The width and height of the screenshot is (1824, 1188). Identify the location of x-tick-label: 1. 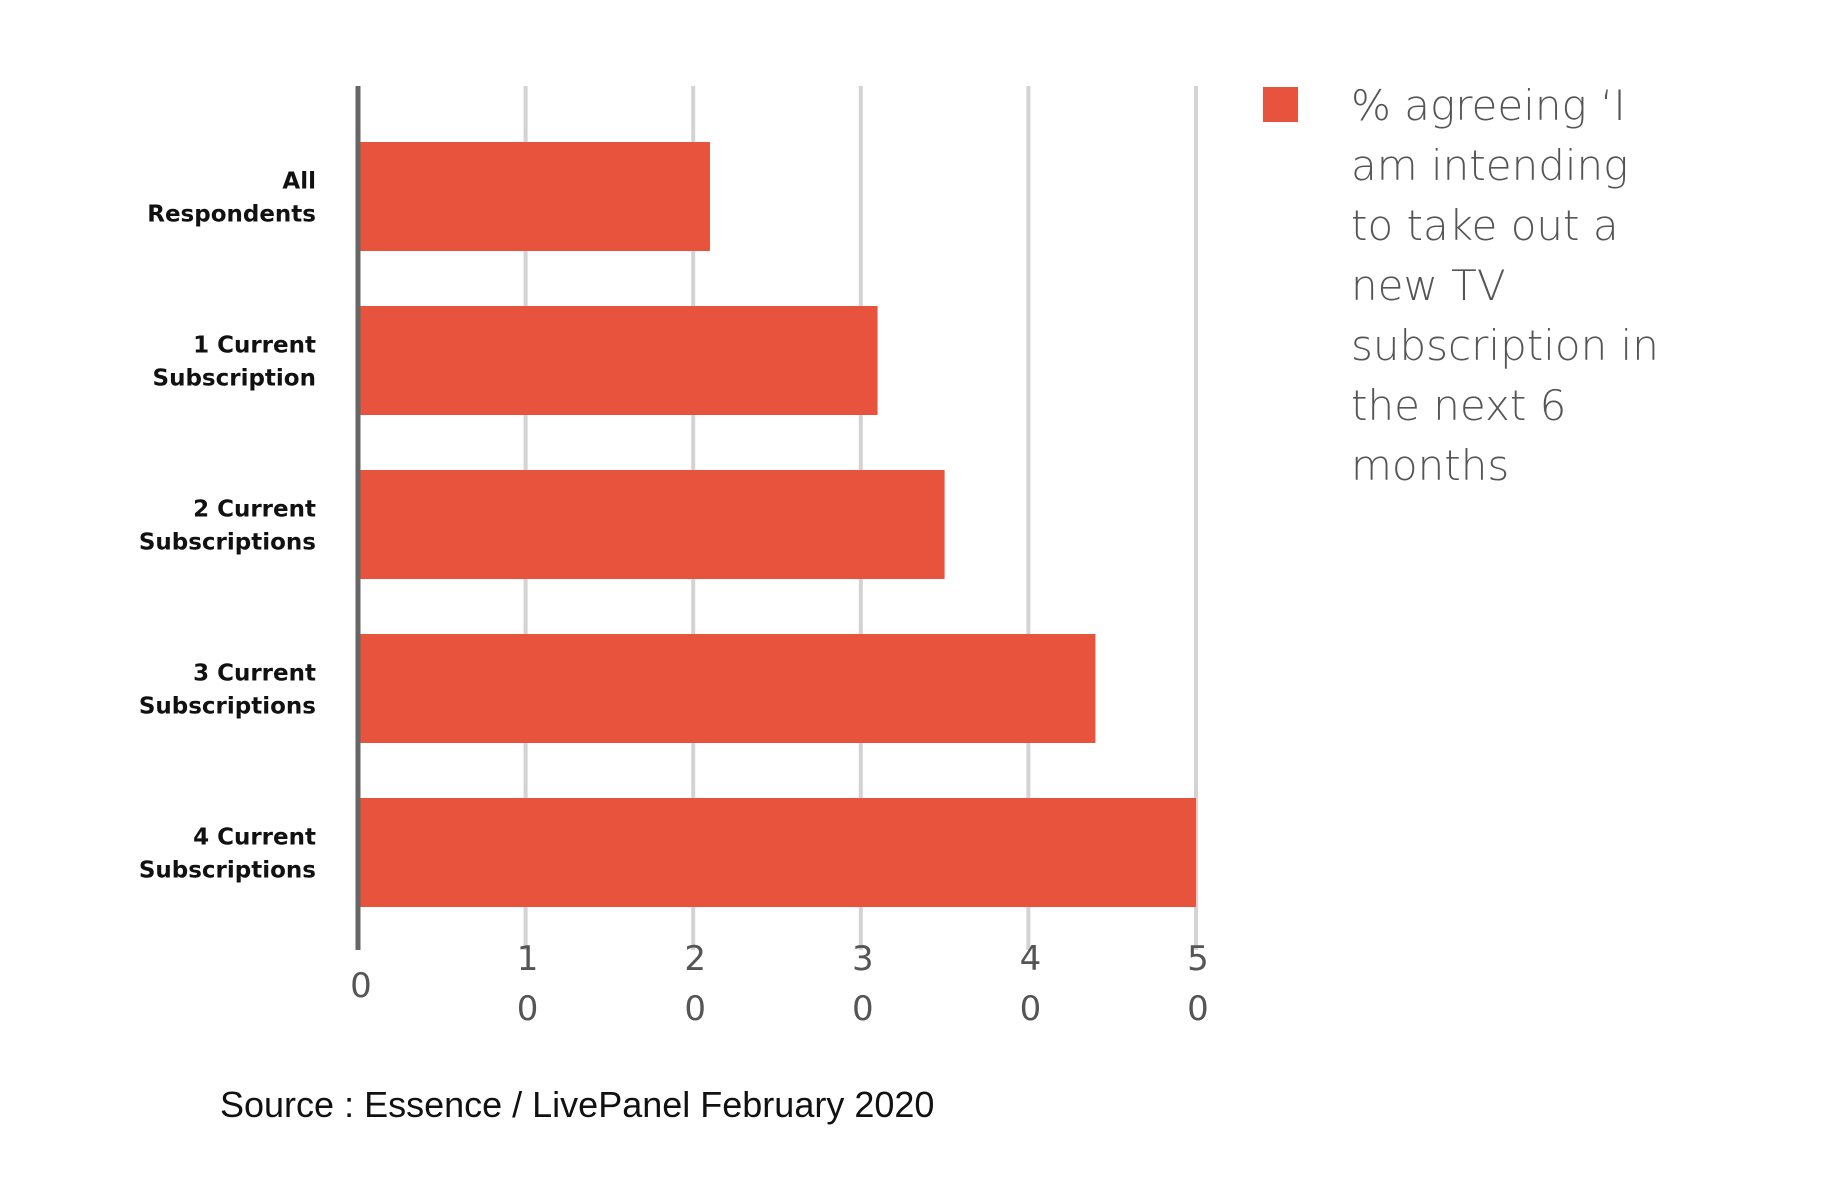
(528, 959).